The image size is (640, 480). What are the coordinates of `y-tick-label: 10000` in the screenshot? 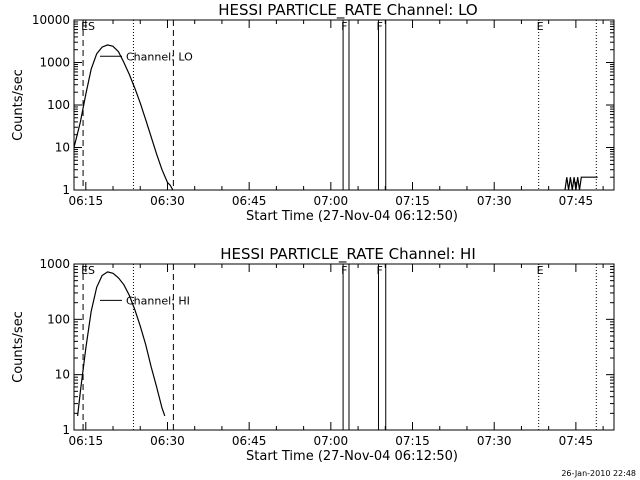 It's located at (51, 20).